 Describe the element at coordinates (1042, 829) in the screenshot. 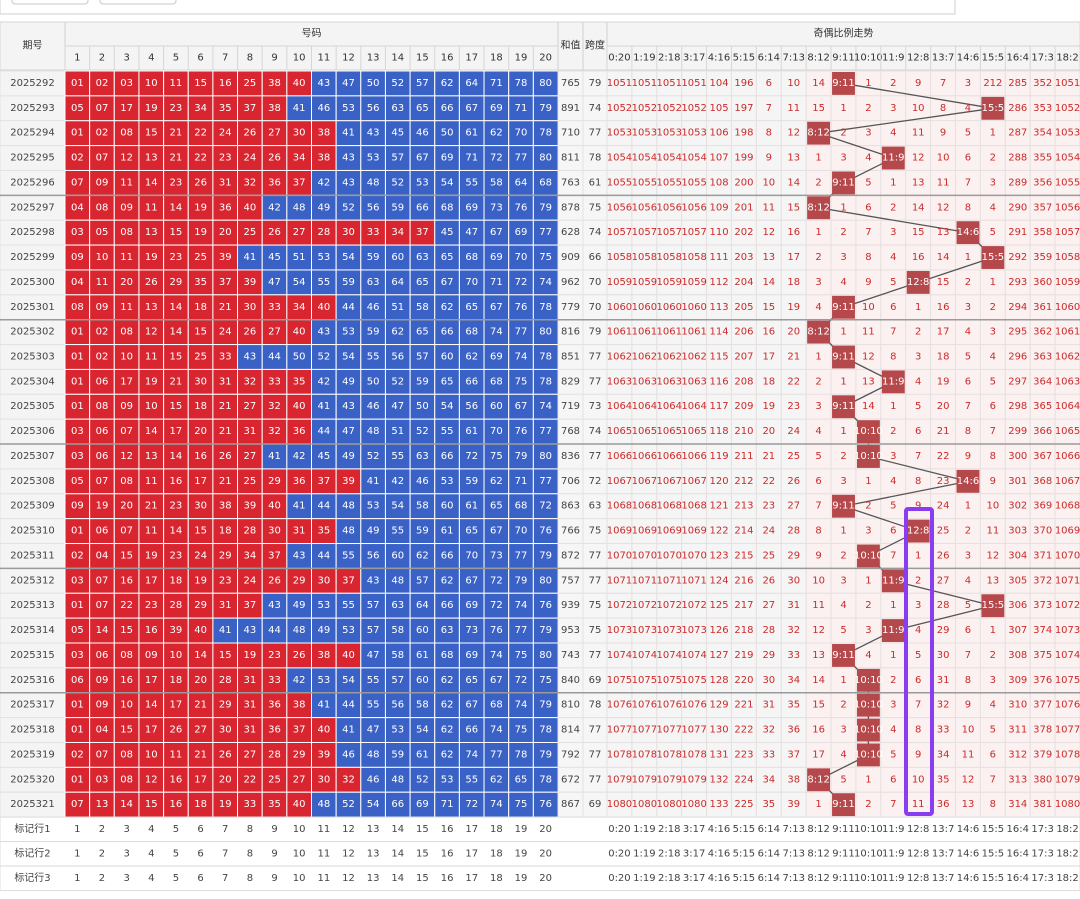

I see `footer-trend: 17:3` at that location.